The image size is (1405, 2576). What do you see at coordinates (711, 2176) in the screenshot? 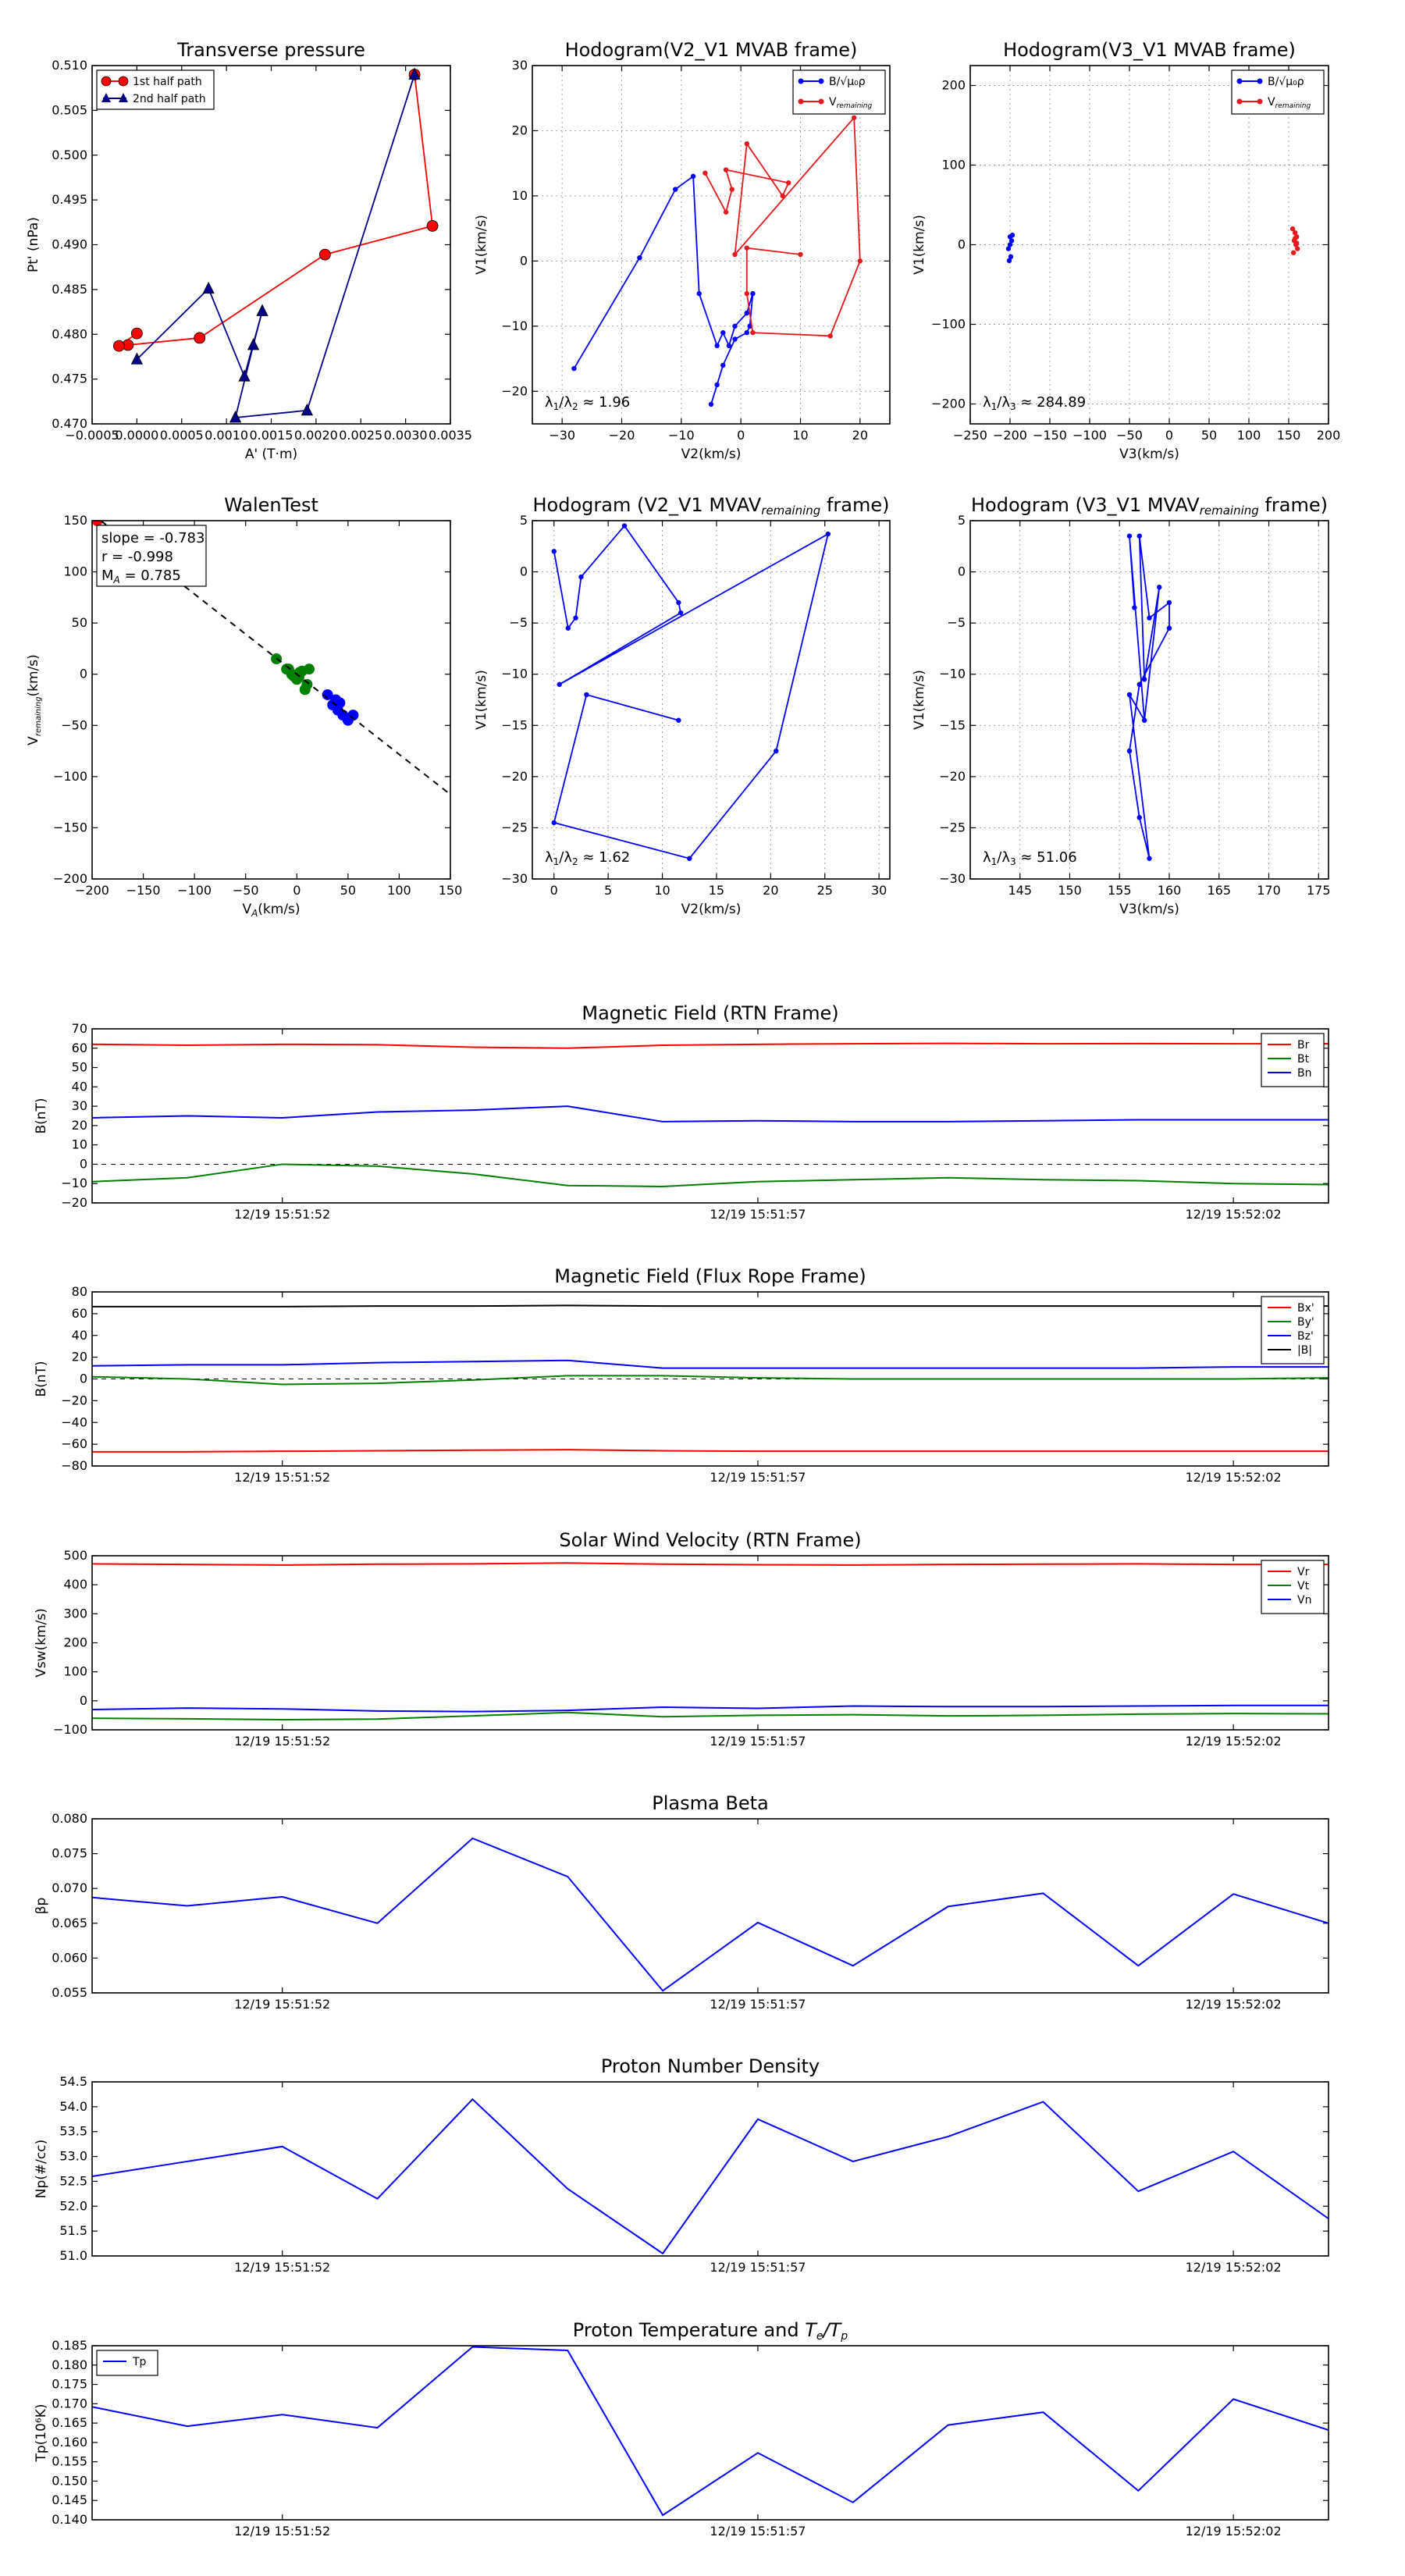
I see `series-line-np` at bounding box center [711, 2176].